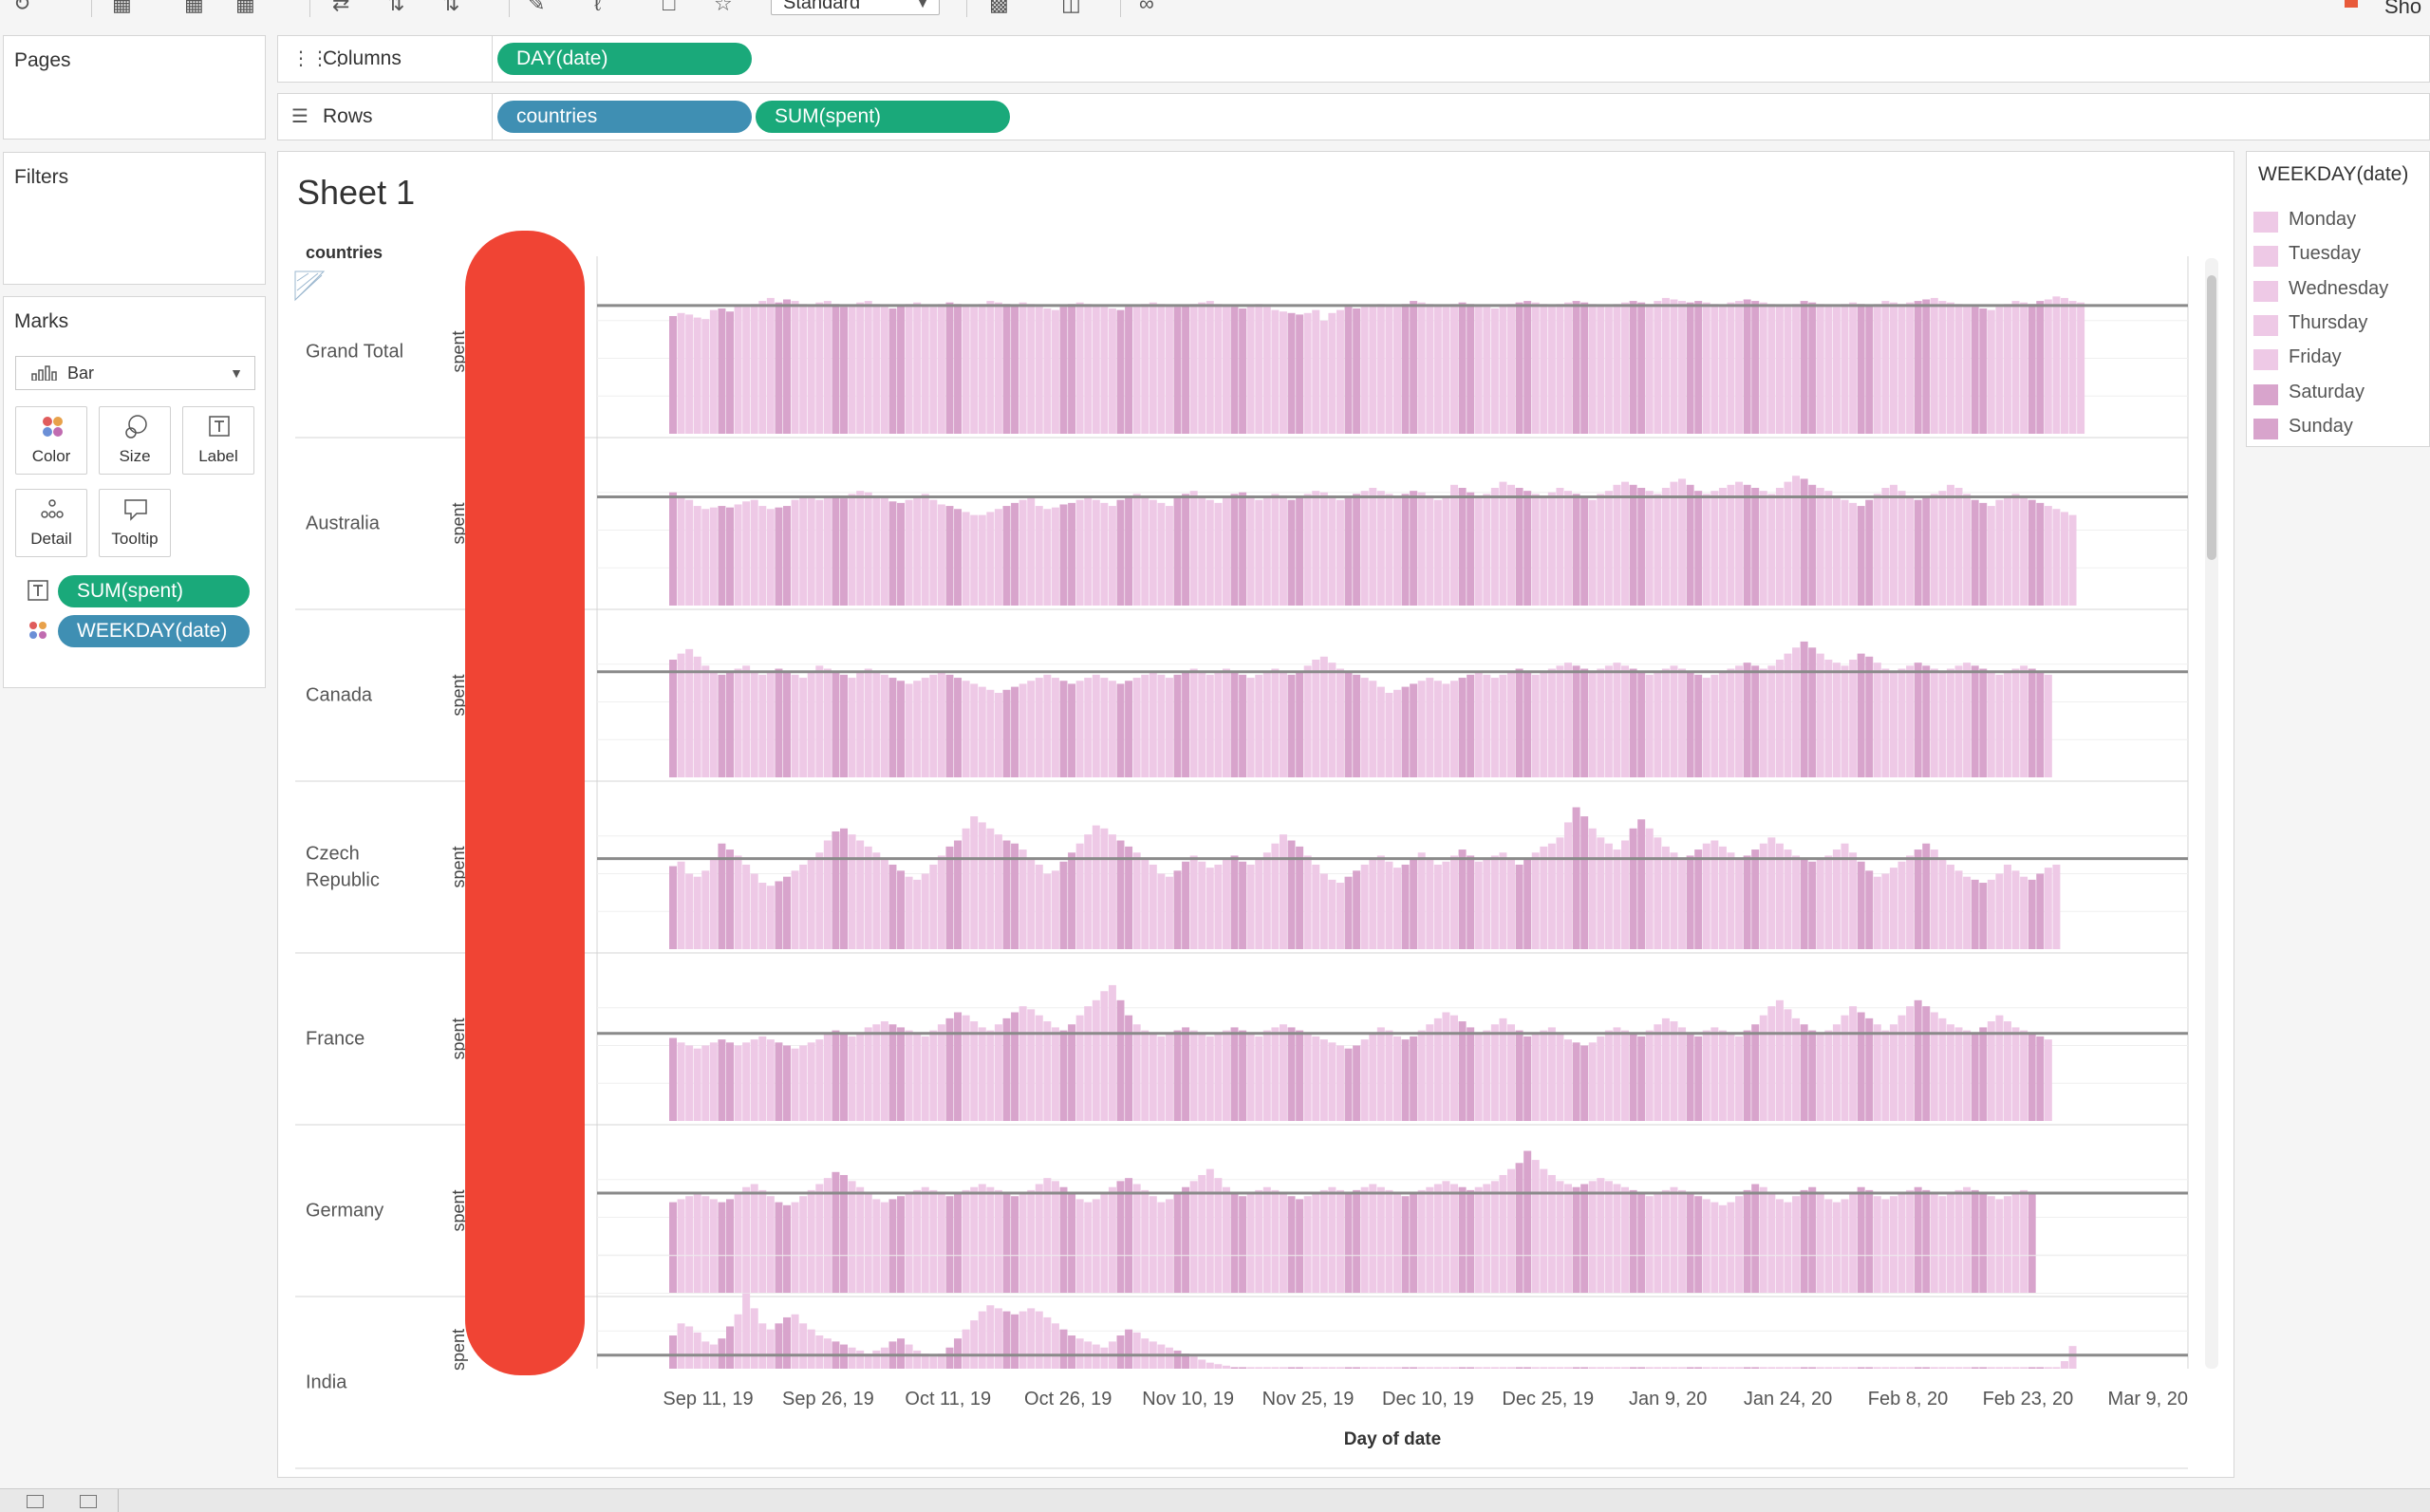  Describe the element at coordinates (51, 523) in the screenshot. I see `detail-button: Detail` at that location.